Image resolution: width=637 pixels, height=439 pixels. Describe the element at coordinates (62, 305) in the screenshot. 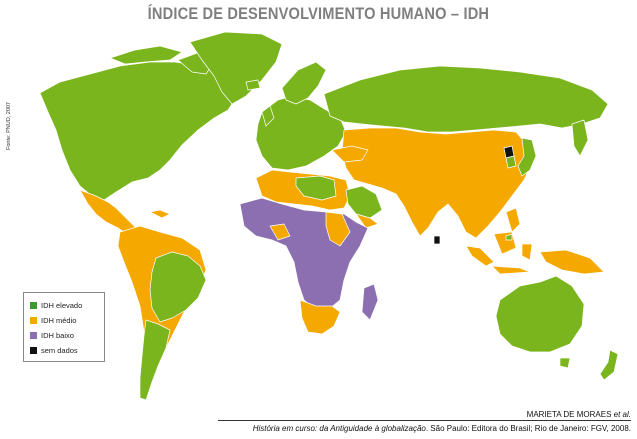

I see `legend-label-high: IDH elevado` at that location.